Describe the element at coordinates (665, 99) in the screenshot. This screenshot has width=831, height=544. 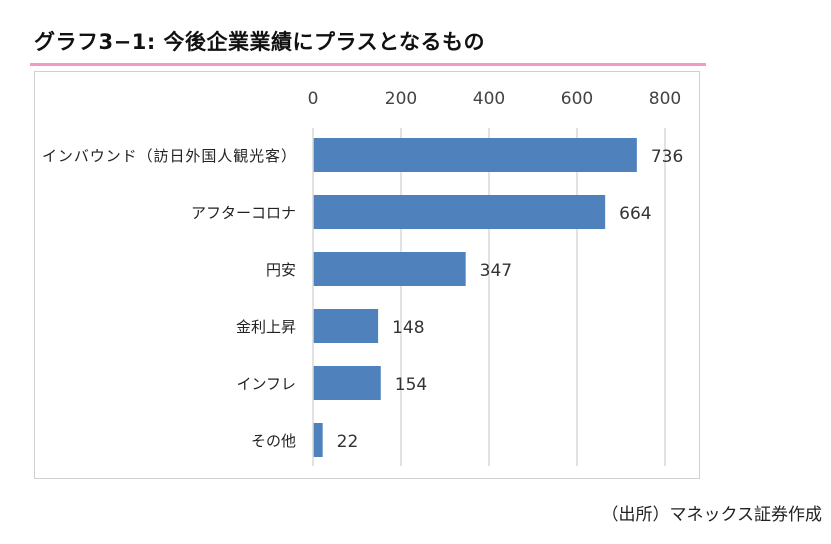
I see `x-tick-label: 800` at that location.